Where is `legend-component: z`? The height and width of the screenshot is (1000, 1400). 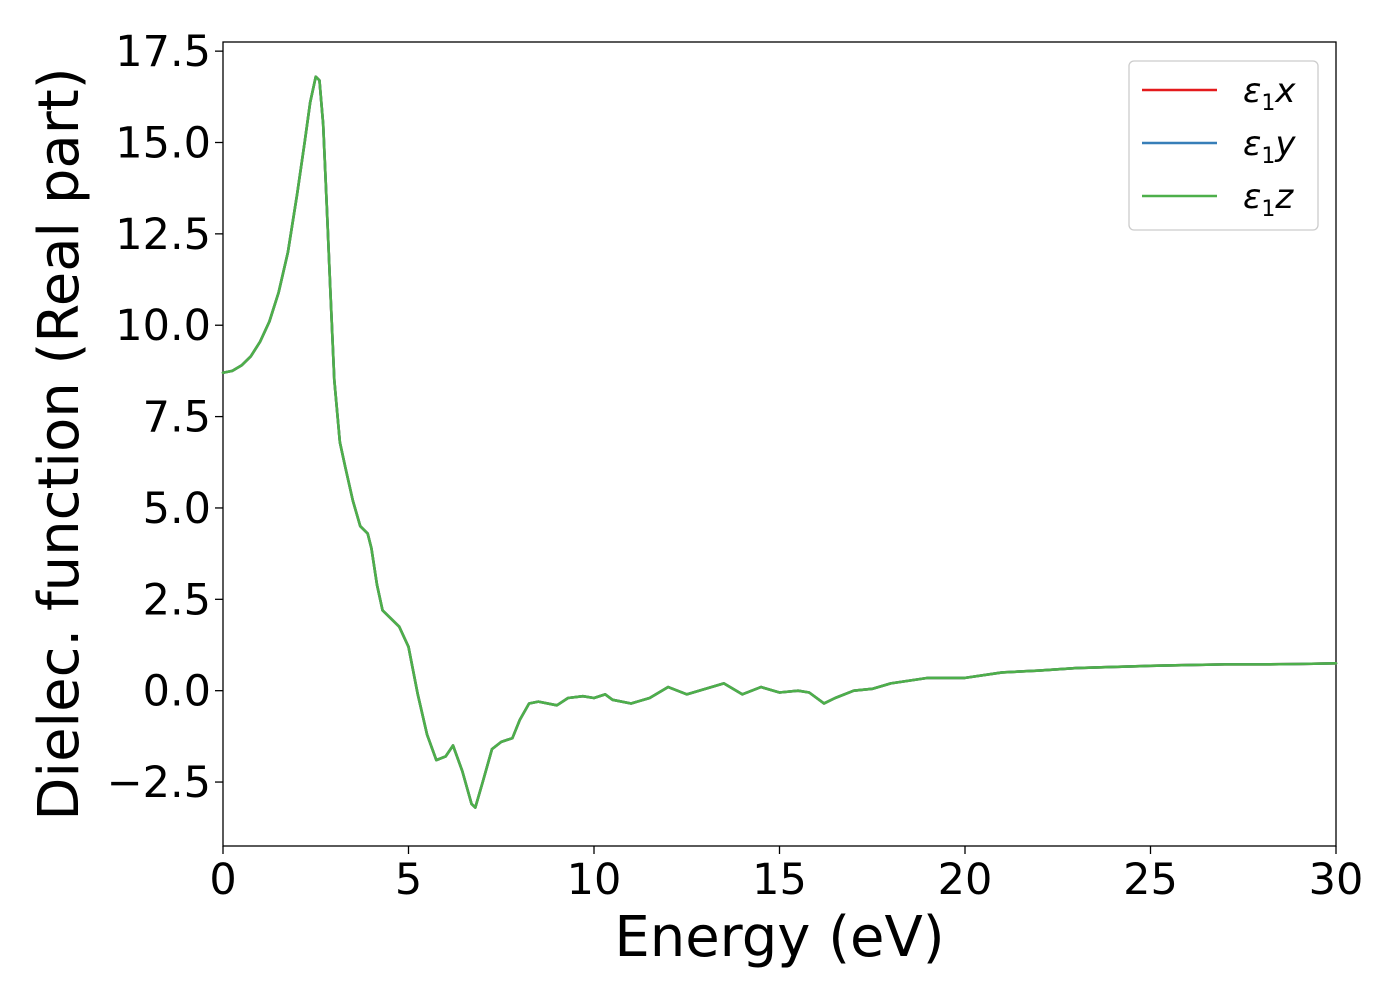 legend-component: z is located at coordinates (1284, 197).